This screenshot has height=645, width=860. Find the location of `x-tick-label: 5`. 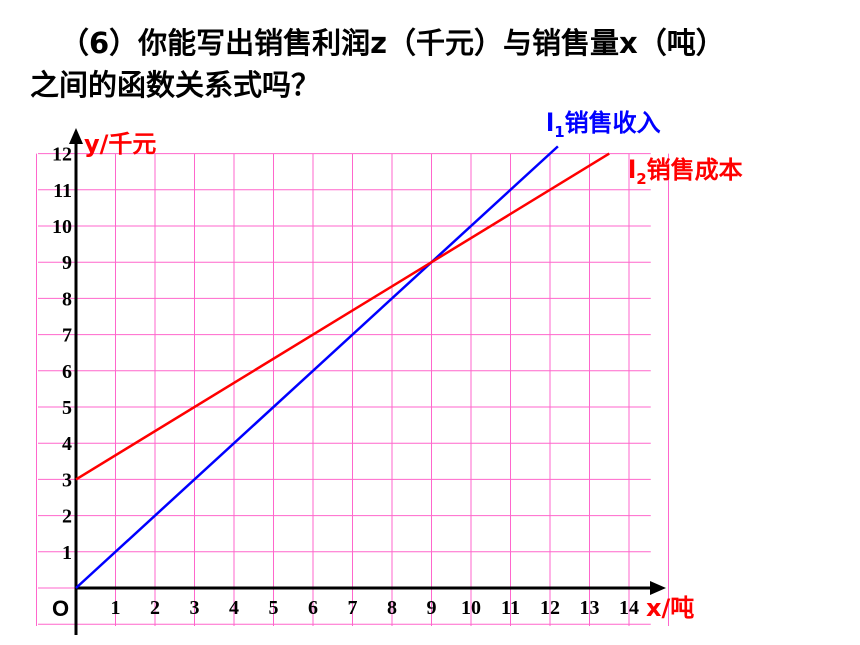

x-tick-label: 5 is located at coordinates (274, 608).